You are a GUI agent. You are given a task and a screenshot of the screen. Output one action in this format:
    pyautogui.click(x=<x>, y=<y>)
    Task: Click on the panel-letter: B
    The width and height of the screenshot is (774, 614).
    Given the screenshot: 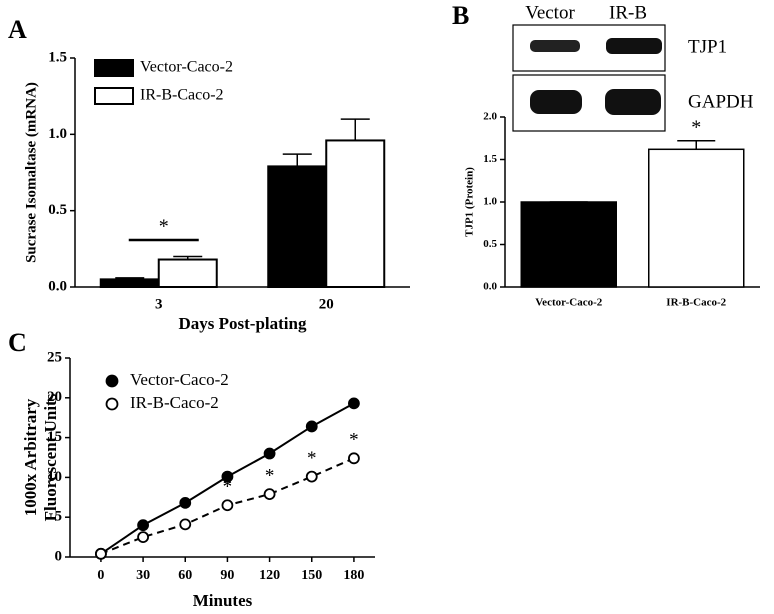 What is the action you would take?
    pyautogui.click(x=460, y=15)
    